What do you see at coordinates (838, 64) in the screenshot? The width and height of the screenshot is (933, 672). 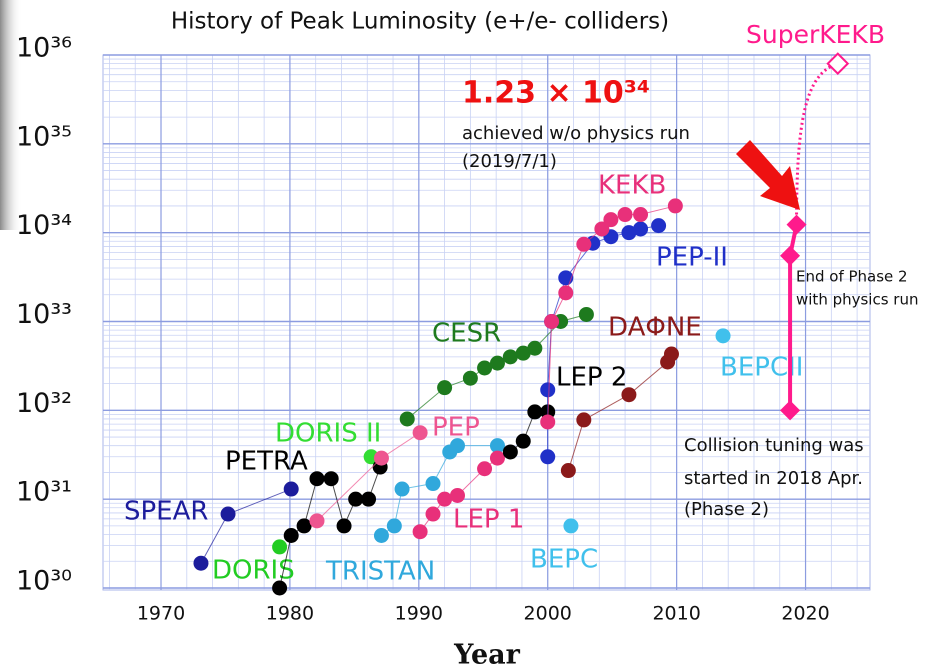 I see `target-marker` at bounding box center [838, 64].